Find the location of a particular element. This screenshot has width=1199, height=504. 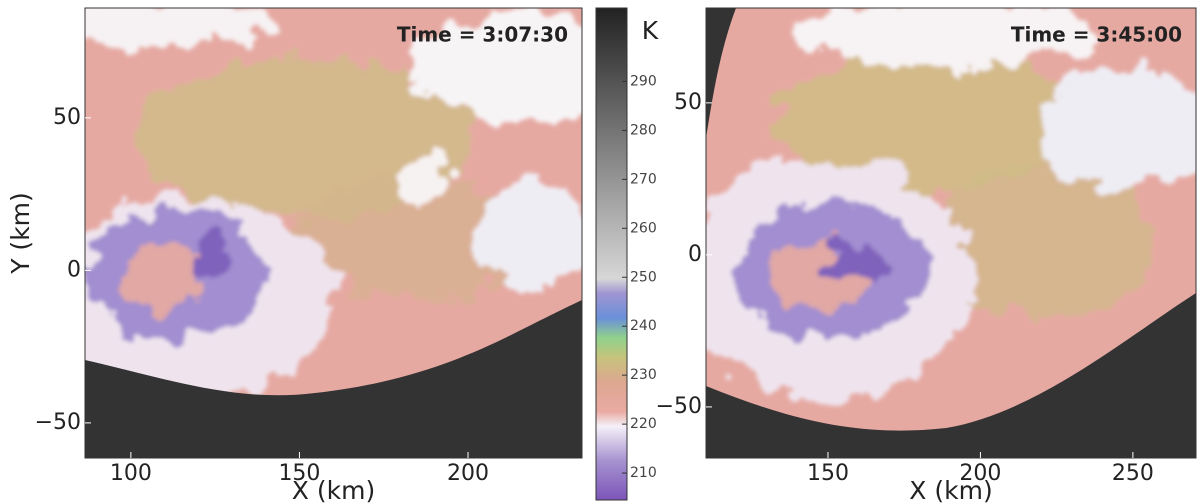

colorbar-tick-label: 230 is located at coordinates (643, 375).